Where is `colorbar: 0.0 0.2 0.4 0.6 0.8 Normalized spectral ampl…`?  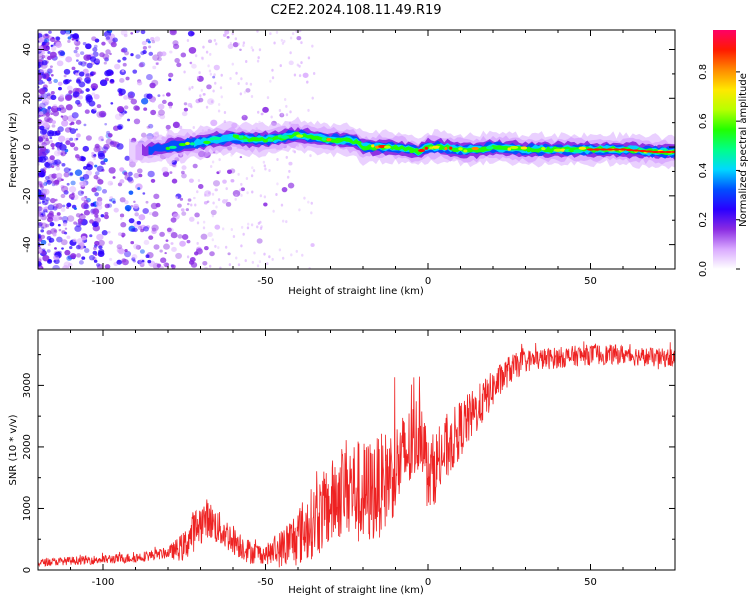
colorbar: 0.0 0.2 0.4 0.6 0.8 Normalized spectral ampl… is located at coordinates (723, 153).